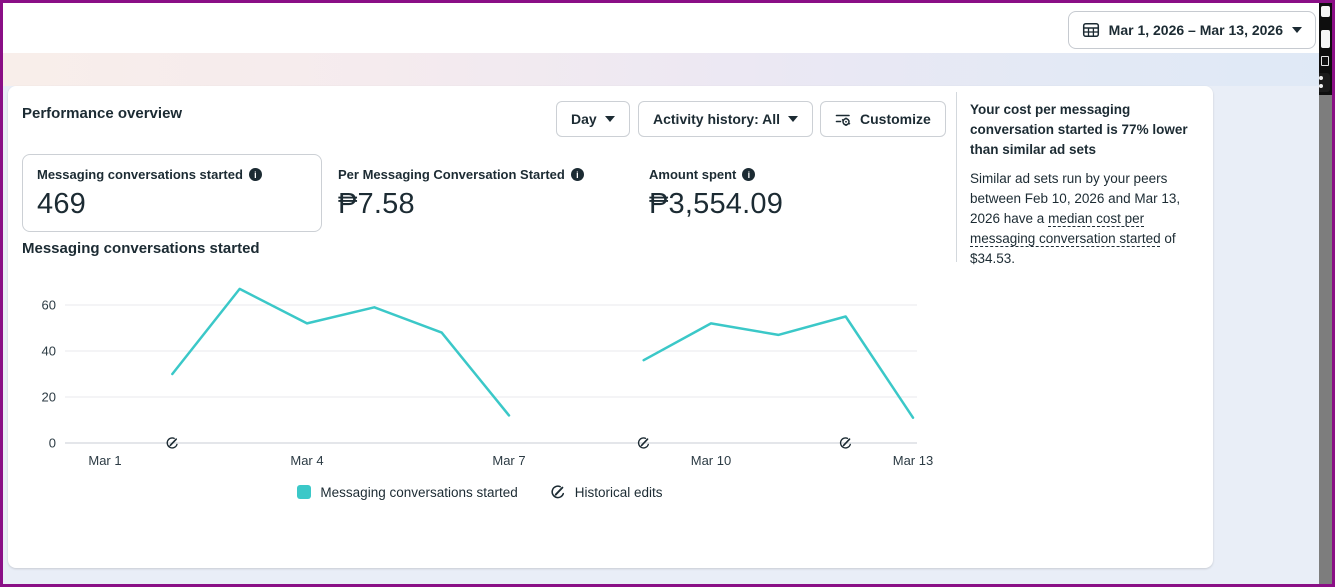 The image size is (1335, 587). I want to click on insight-body-suffix: of $34.53., so click(1073, 248).